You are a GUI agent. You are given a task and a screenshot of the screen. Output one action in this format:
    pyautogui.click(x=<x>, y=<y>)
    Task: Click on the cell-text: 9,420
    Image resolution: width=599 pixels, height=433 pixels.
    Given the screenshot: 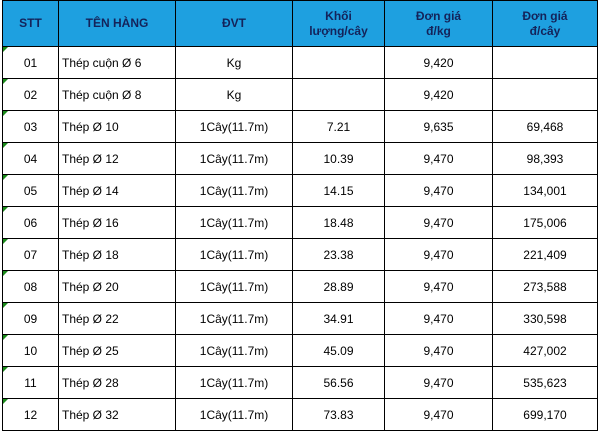 What is the action you would take?
    pyautogui.click(x=438, y=94)
    